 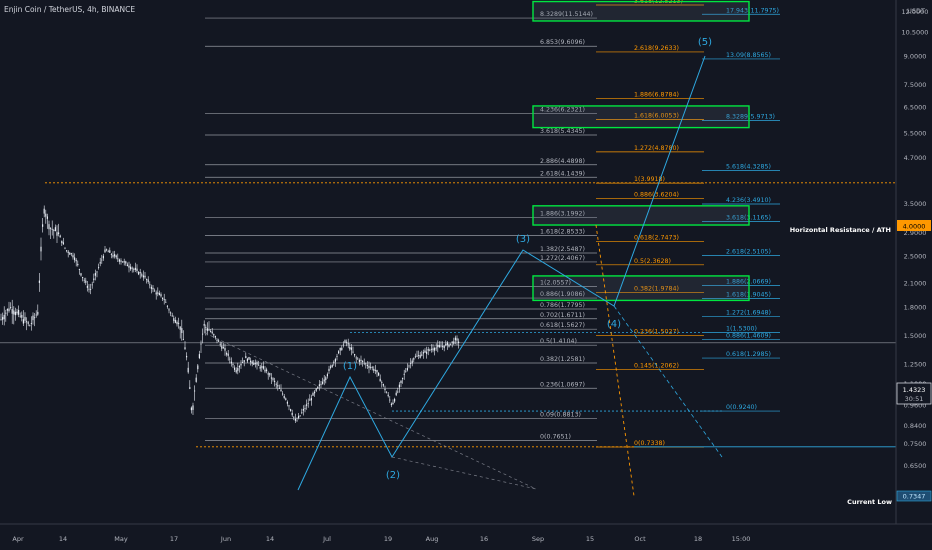 I want to click on fib-left-label: 0.702(1.6711), so click(x=562, y=315).